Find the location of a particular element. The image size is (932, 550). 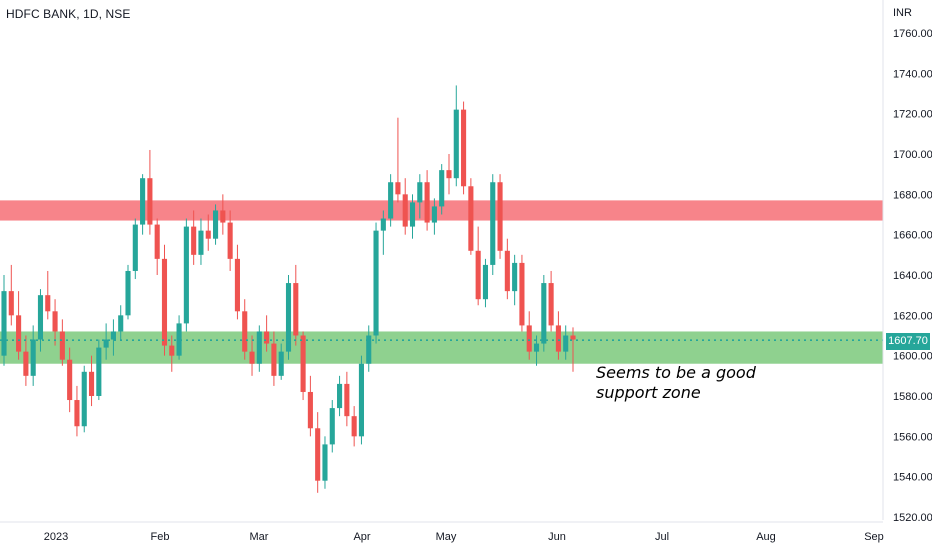

price-tick-label: 1680.00 is located at coordinates (912, 195).